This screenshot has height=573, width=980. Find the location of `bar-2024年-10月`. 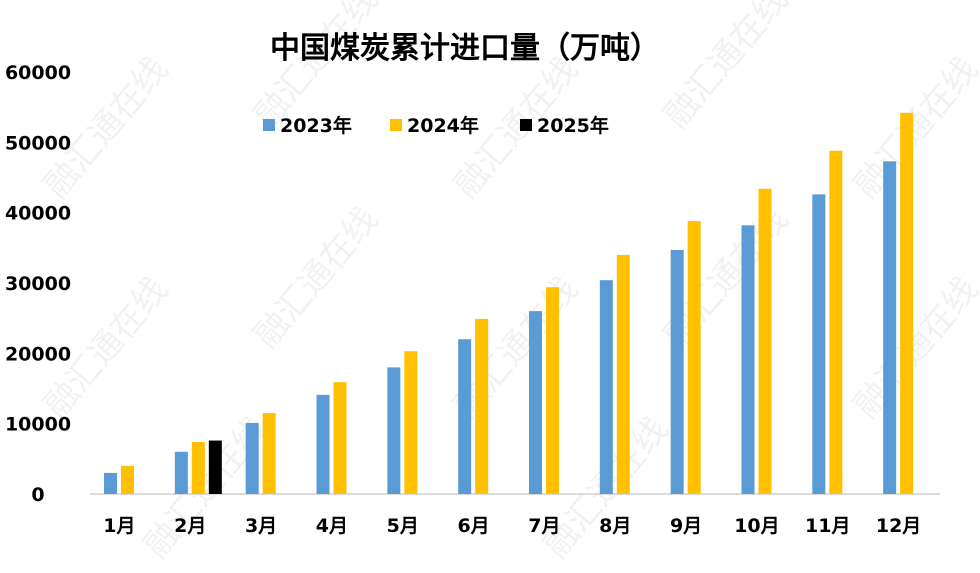

bar-2024年-10月 is located at coordinates (765, 341).